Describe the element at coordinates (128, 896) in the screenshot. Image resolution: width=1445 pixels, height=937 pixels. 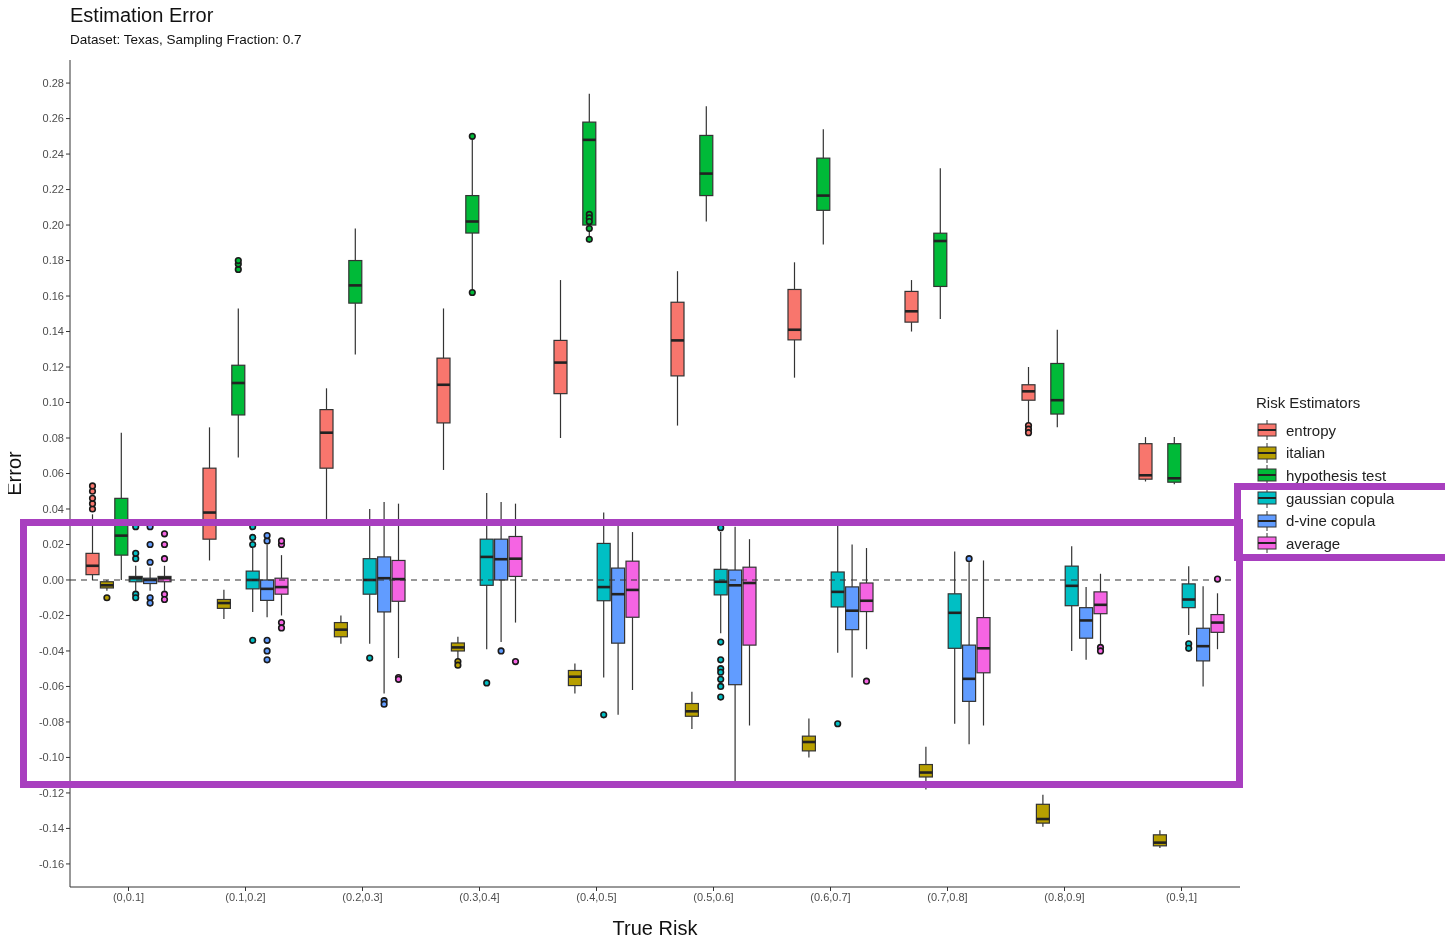
I see `x-tick-label: (0,0.1]` at that location.